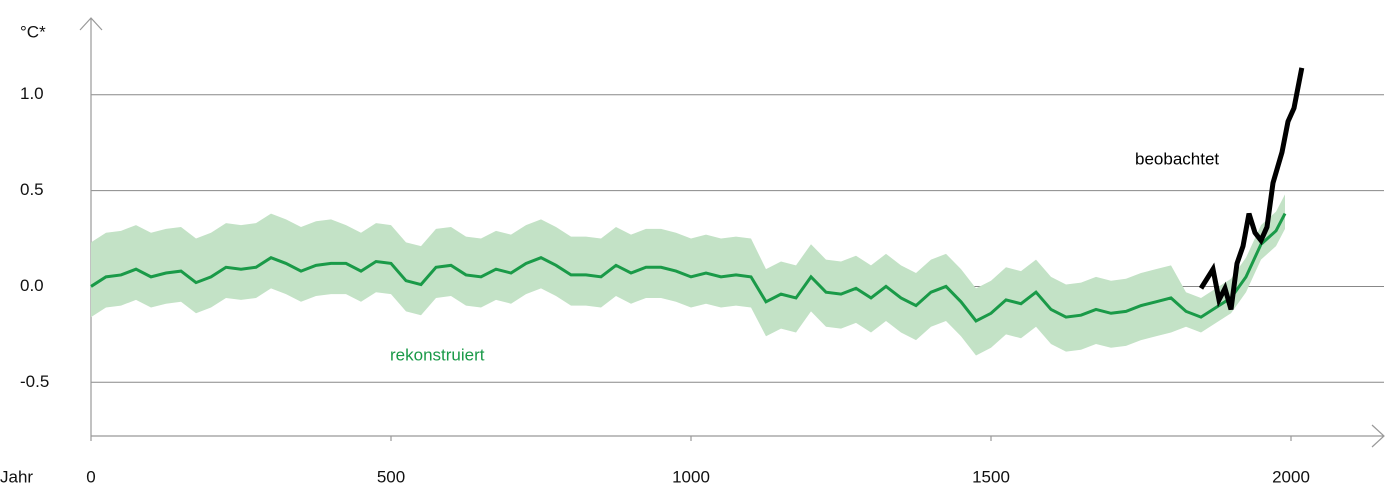  I want to click on x-tick-label: 2000, so click(1291, 476).